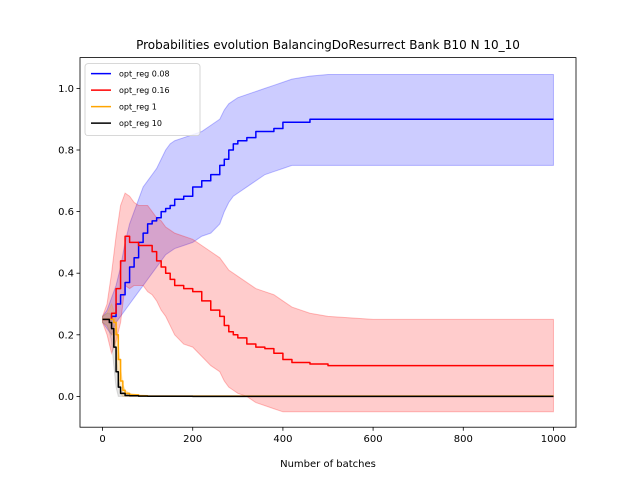 The height and width of the screenshot is (480, 640). What do you see at coordinates (66, 212) in the screenshot?
I see `y-tick-label: 0.6` at bounding box center [66, 212].